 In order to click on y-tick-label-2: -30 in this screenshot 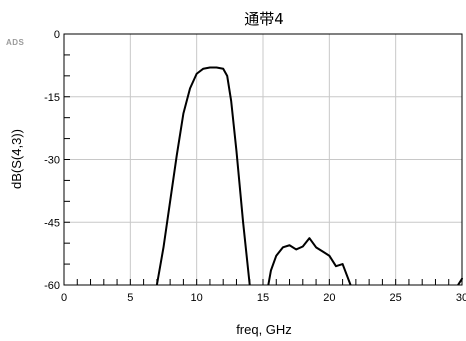, I will do `click(52, 161)`.